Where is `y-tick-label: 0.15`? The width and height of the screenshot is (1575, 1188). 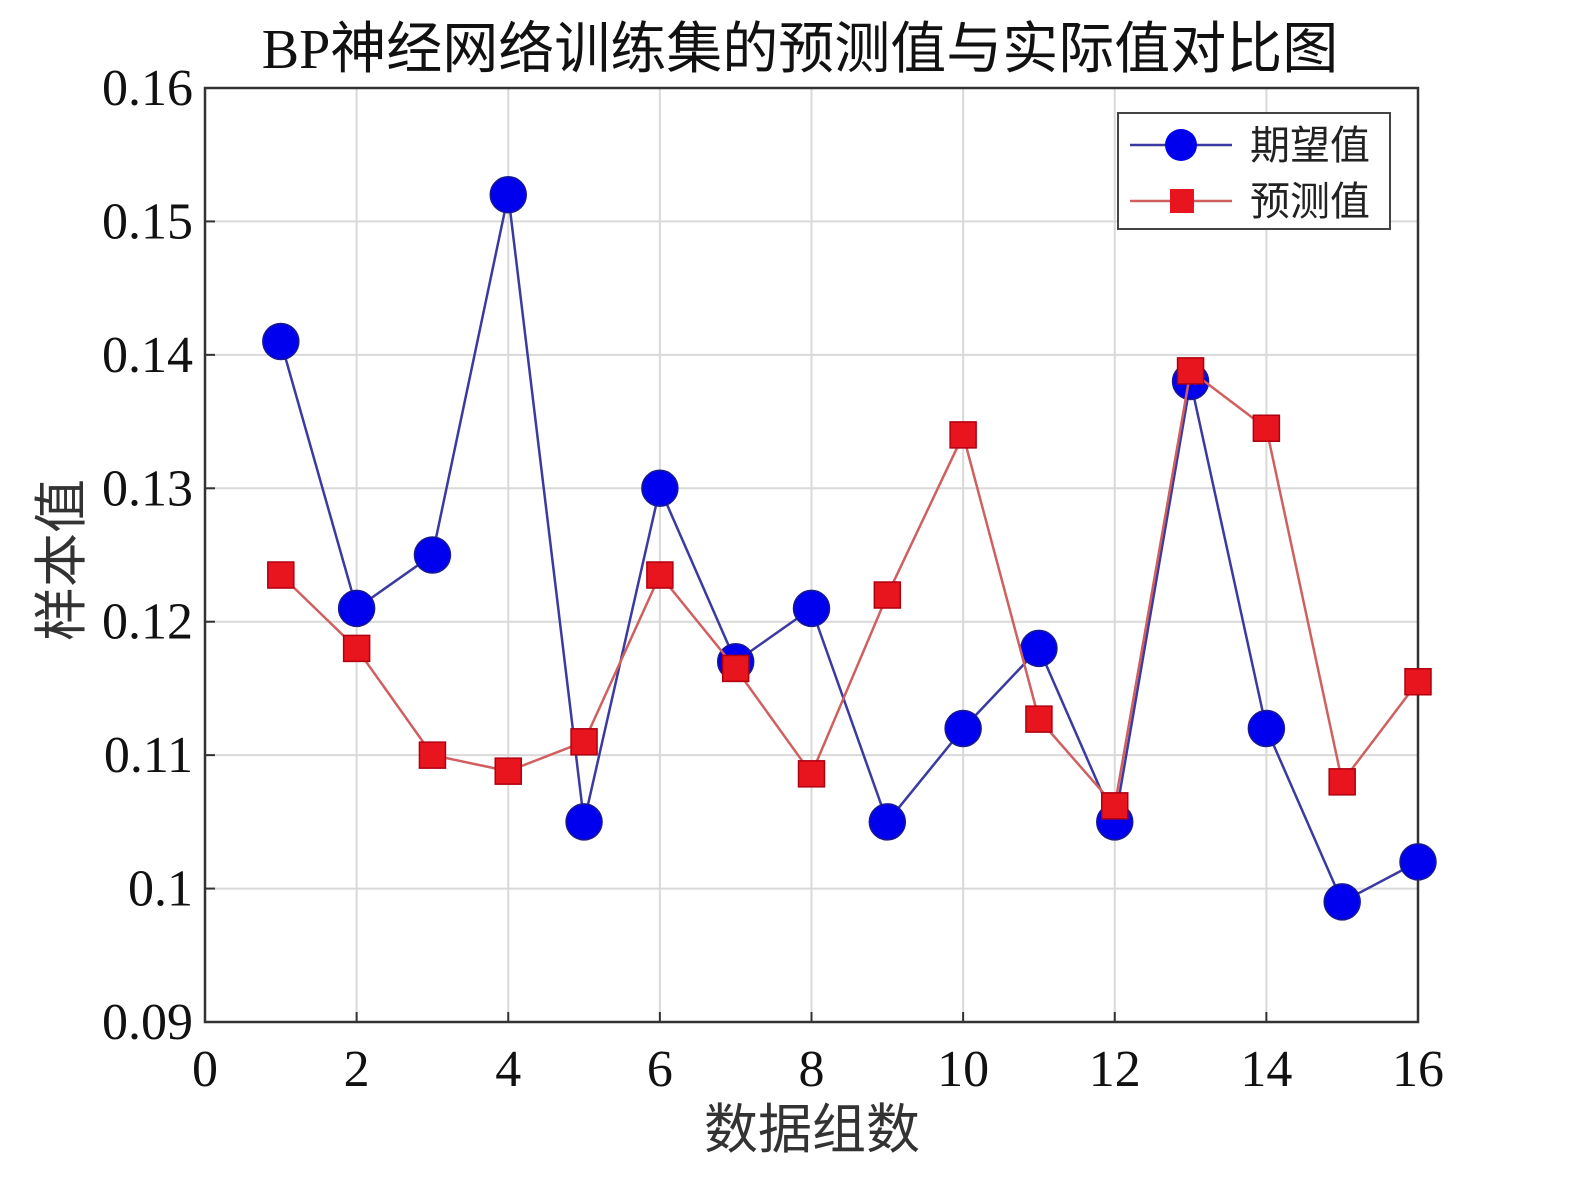
y-tick-label: 0.15 is located at coordinates (147, 221).